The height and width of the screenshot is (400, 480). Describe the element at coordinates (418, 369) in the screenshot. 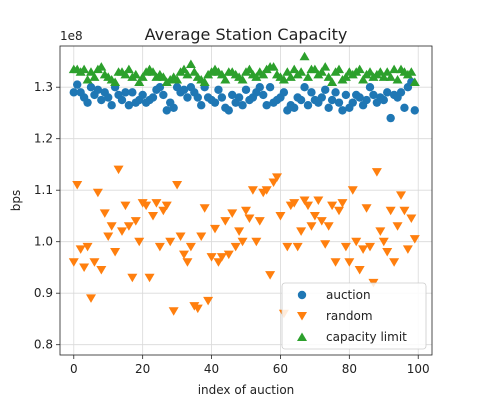

I see `x-tick-label: 100` at that location.